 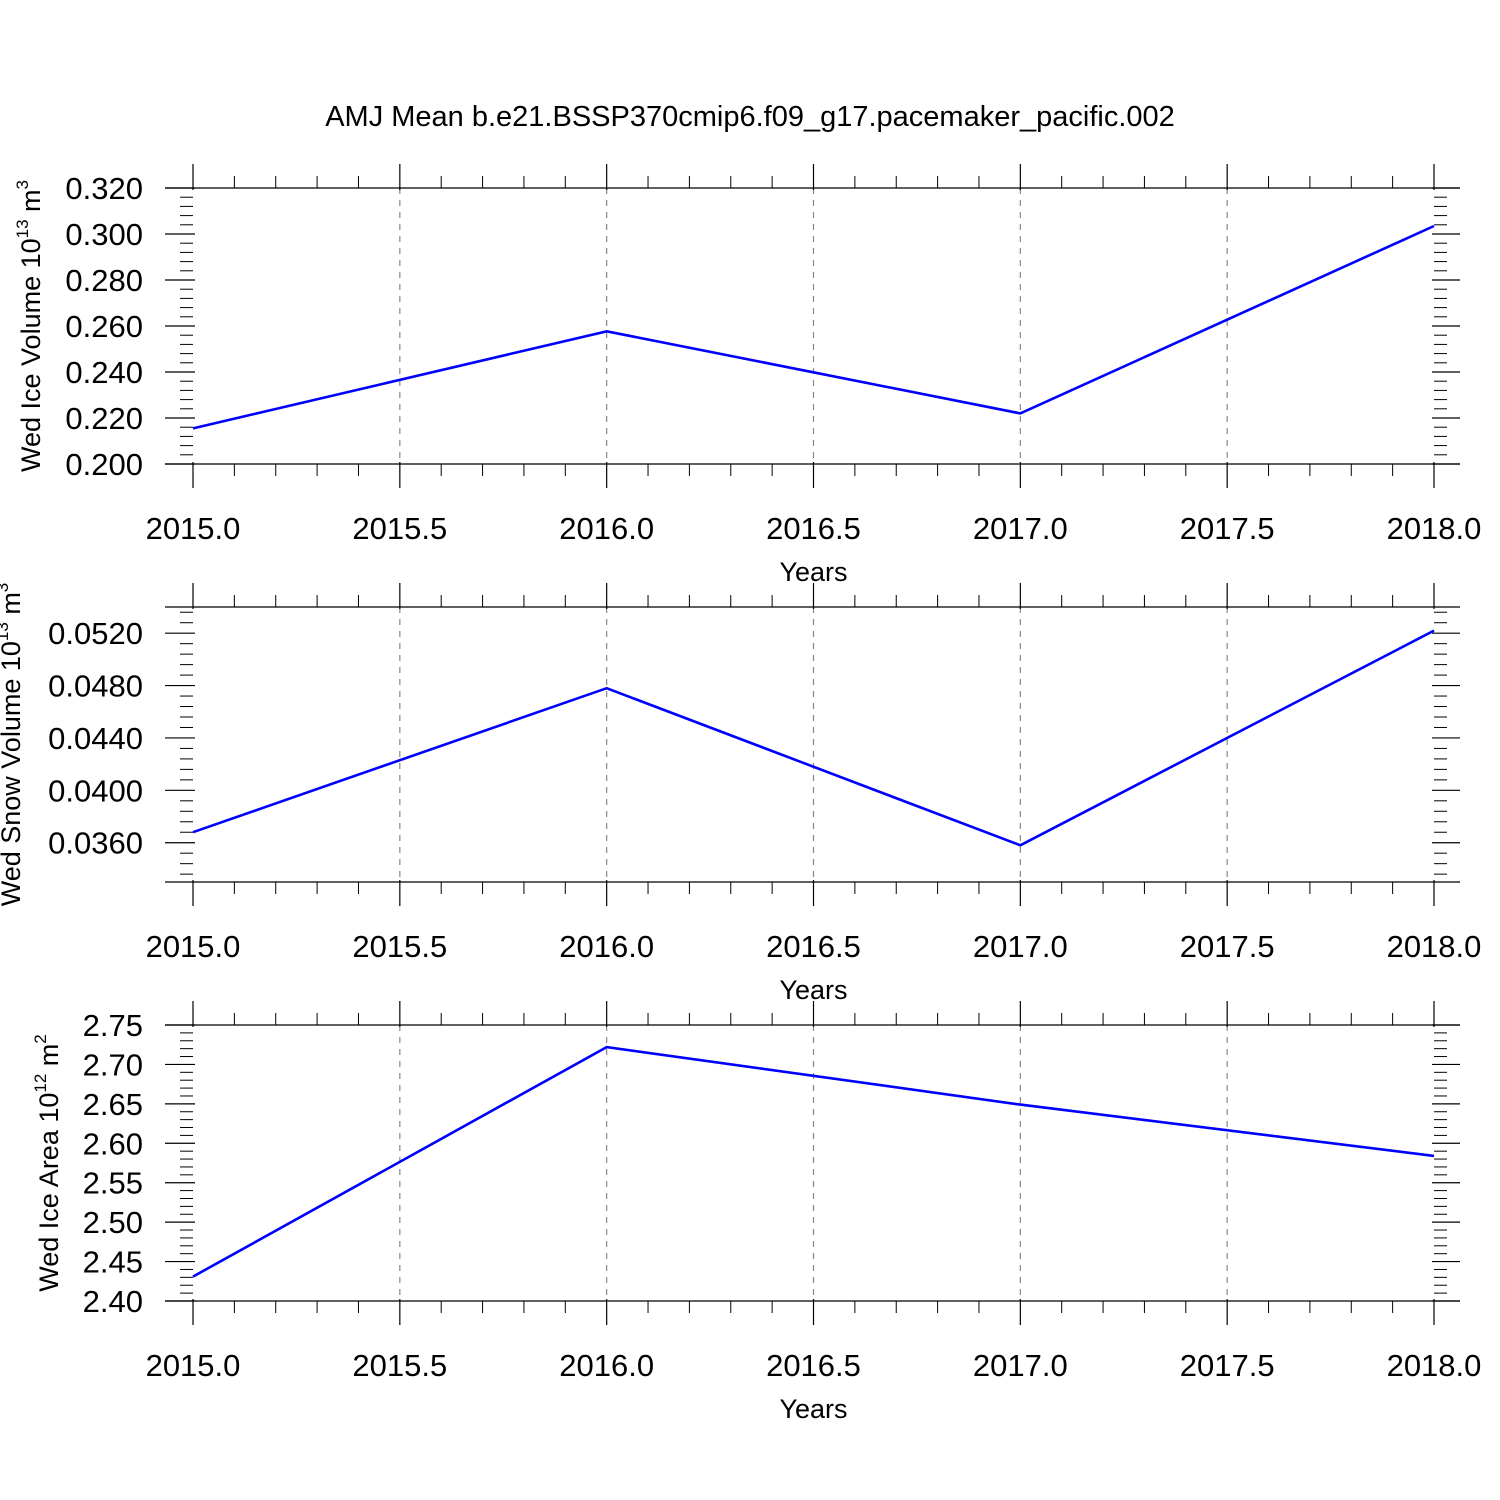 I want to click on y-tick-label: 2.55, so click(x=113, y=1183).